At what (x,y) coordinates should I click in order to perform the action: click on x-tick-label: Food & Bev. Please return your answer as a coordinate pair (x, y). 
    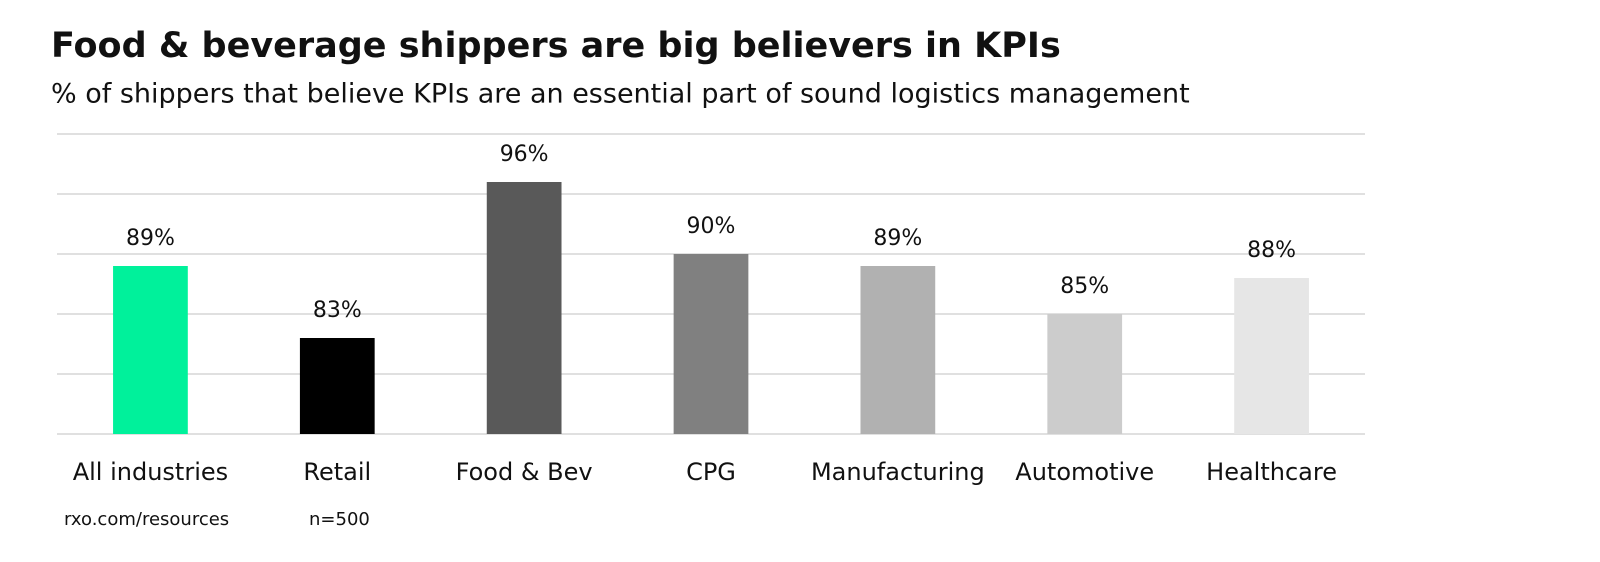
    Looking at the image, I should click on (524, 472).